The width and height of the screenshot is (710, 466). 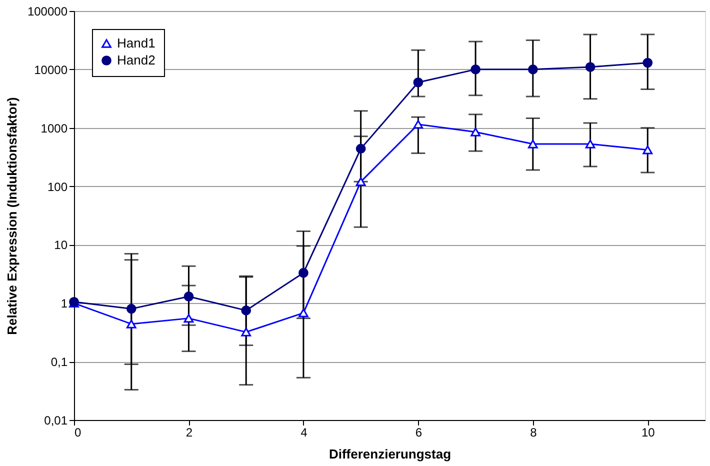 What do you see at coordinates (418, 433) in the screenshot?
I see `x-tick-label: 6` at bounding box center [418, 433].